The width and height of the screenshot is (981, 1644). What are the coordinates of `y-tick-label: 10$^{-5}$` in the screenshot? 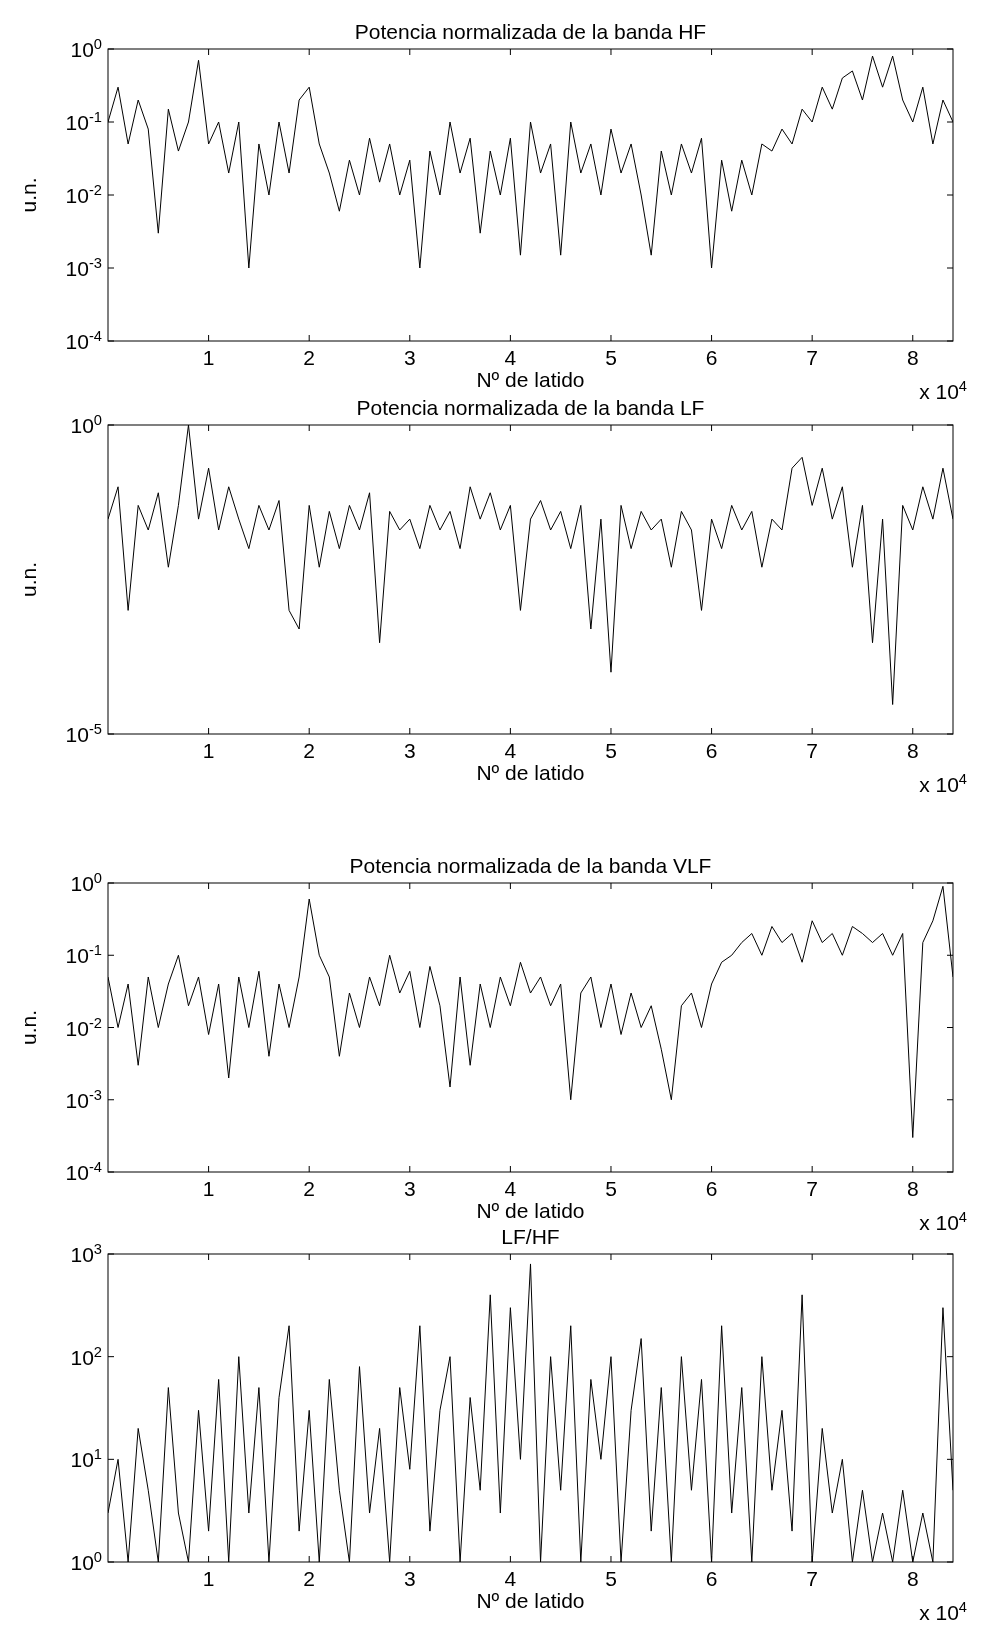 It's located at (83, 733).